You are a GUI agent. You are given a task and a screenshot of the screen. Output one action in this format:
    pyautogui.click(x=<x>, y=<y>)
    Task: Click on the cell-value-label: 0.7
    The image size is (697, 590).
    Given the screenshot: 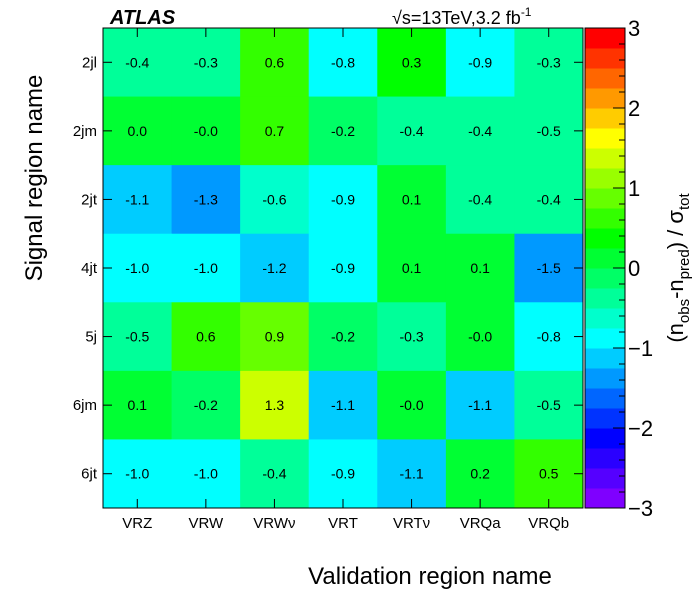 What is the action you would take?
    pyautogui.click(x=275, y=131)
    